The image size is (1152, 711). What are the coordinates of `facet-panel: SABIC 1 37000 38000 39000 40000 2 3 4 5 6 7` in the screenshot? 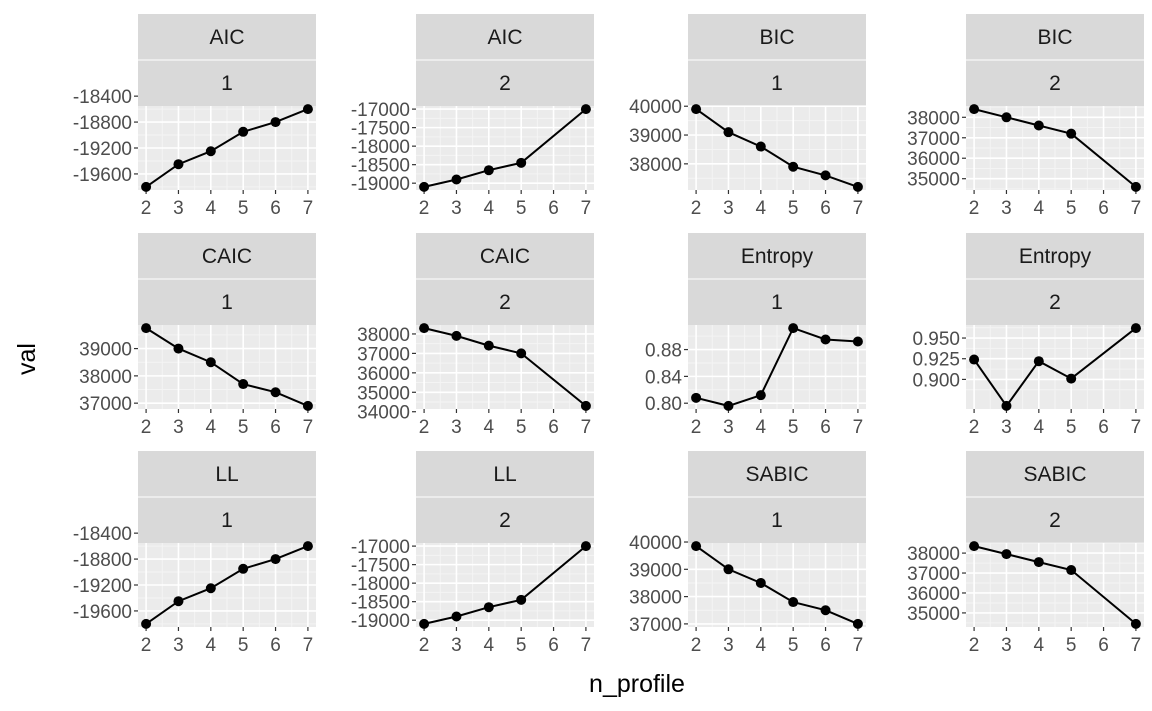 It's located at (747, 553).